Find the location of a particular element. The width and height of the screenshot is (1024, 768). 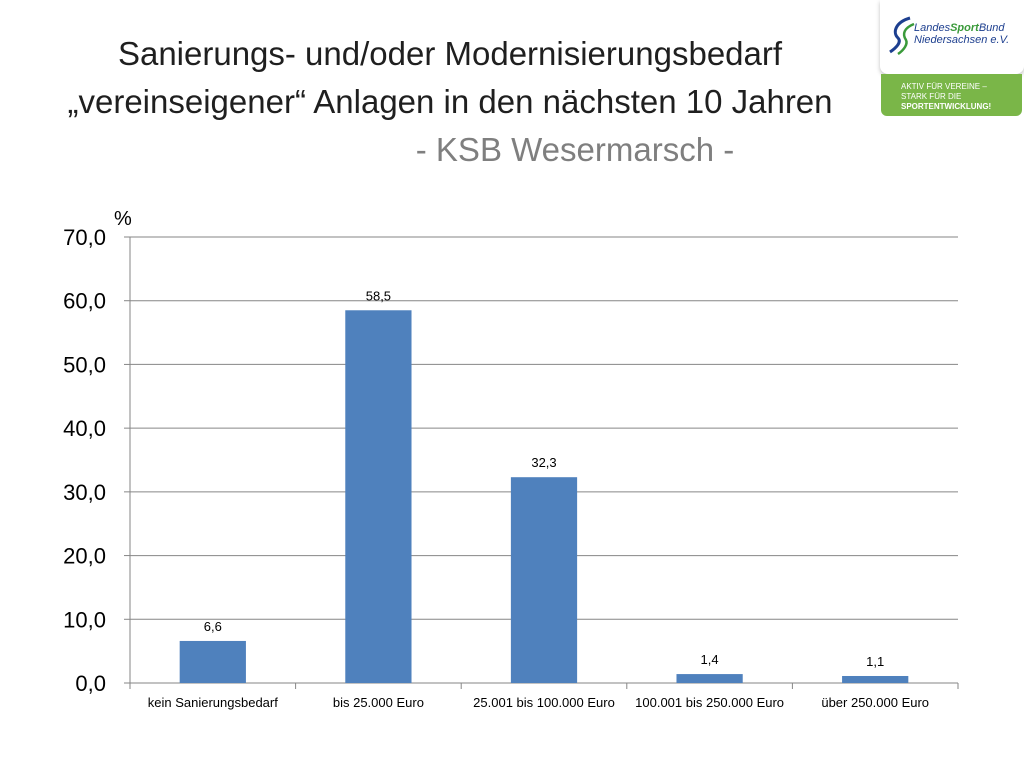

y-tick-label: 60,0 is located at coordinates (84, 301).